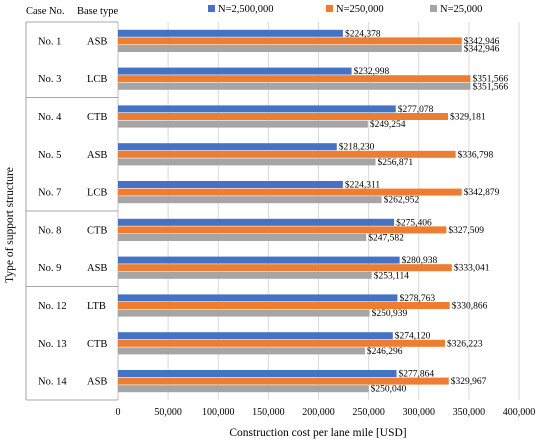 The width and height of the screenshot is (550, 442). Describe the element at coordinates (49, 79) in the screenshot. I see `case-label: No. 3` at that location.